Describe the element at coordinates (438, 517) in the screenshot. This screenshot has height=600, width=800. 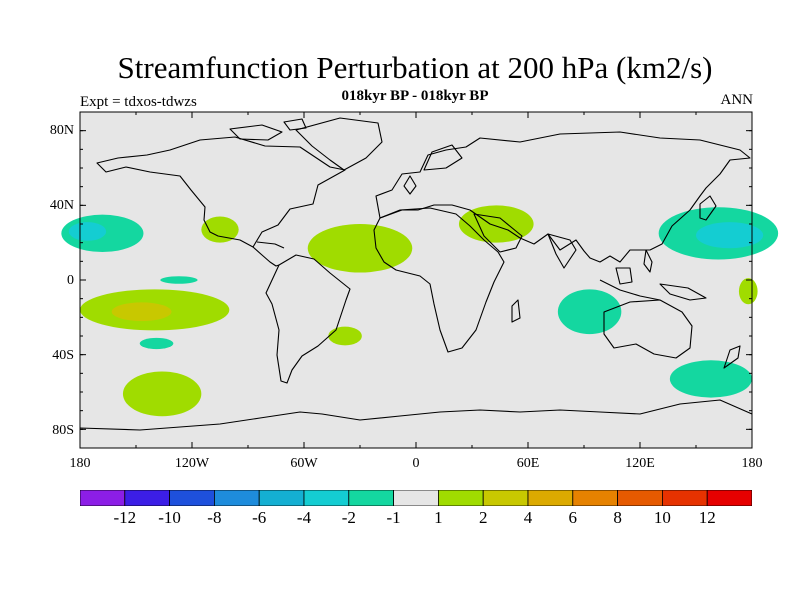
I see `colorbar-label: 1` at that location.